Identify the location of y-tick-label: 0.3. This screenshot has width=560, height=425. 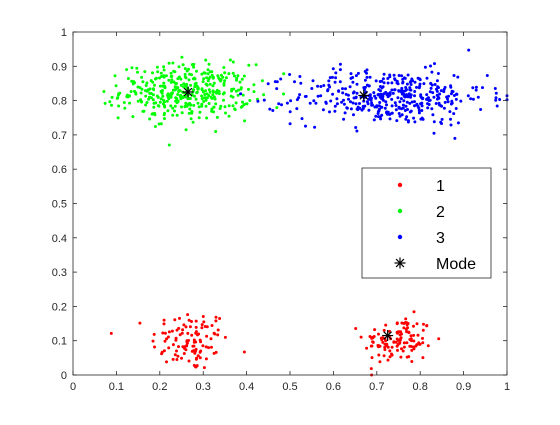
(59, 273).